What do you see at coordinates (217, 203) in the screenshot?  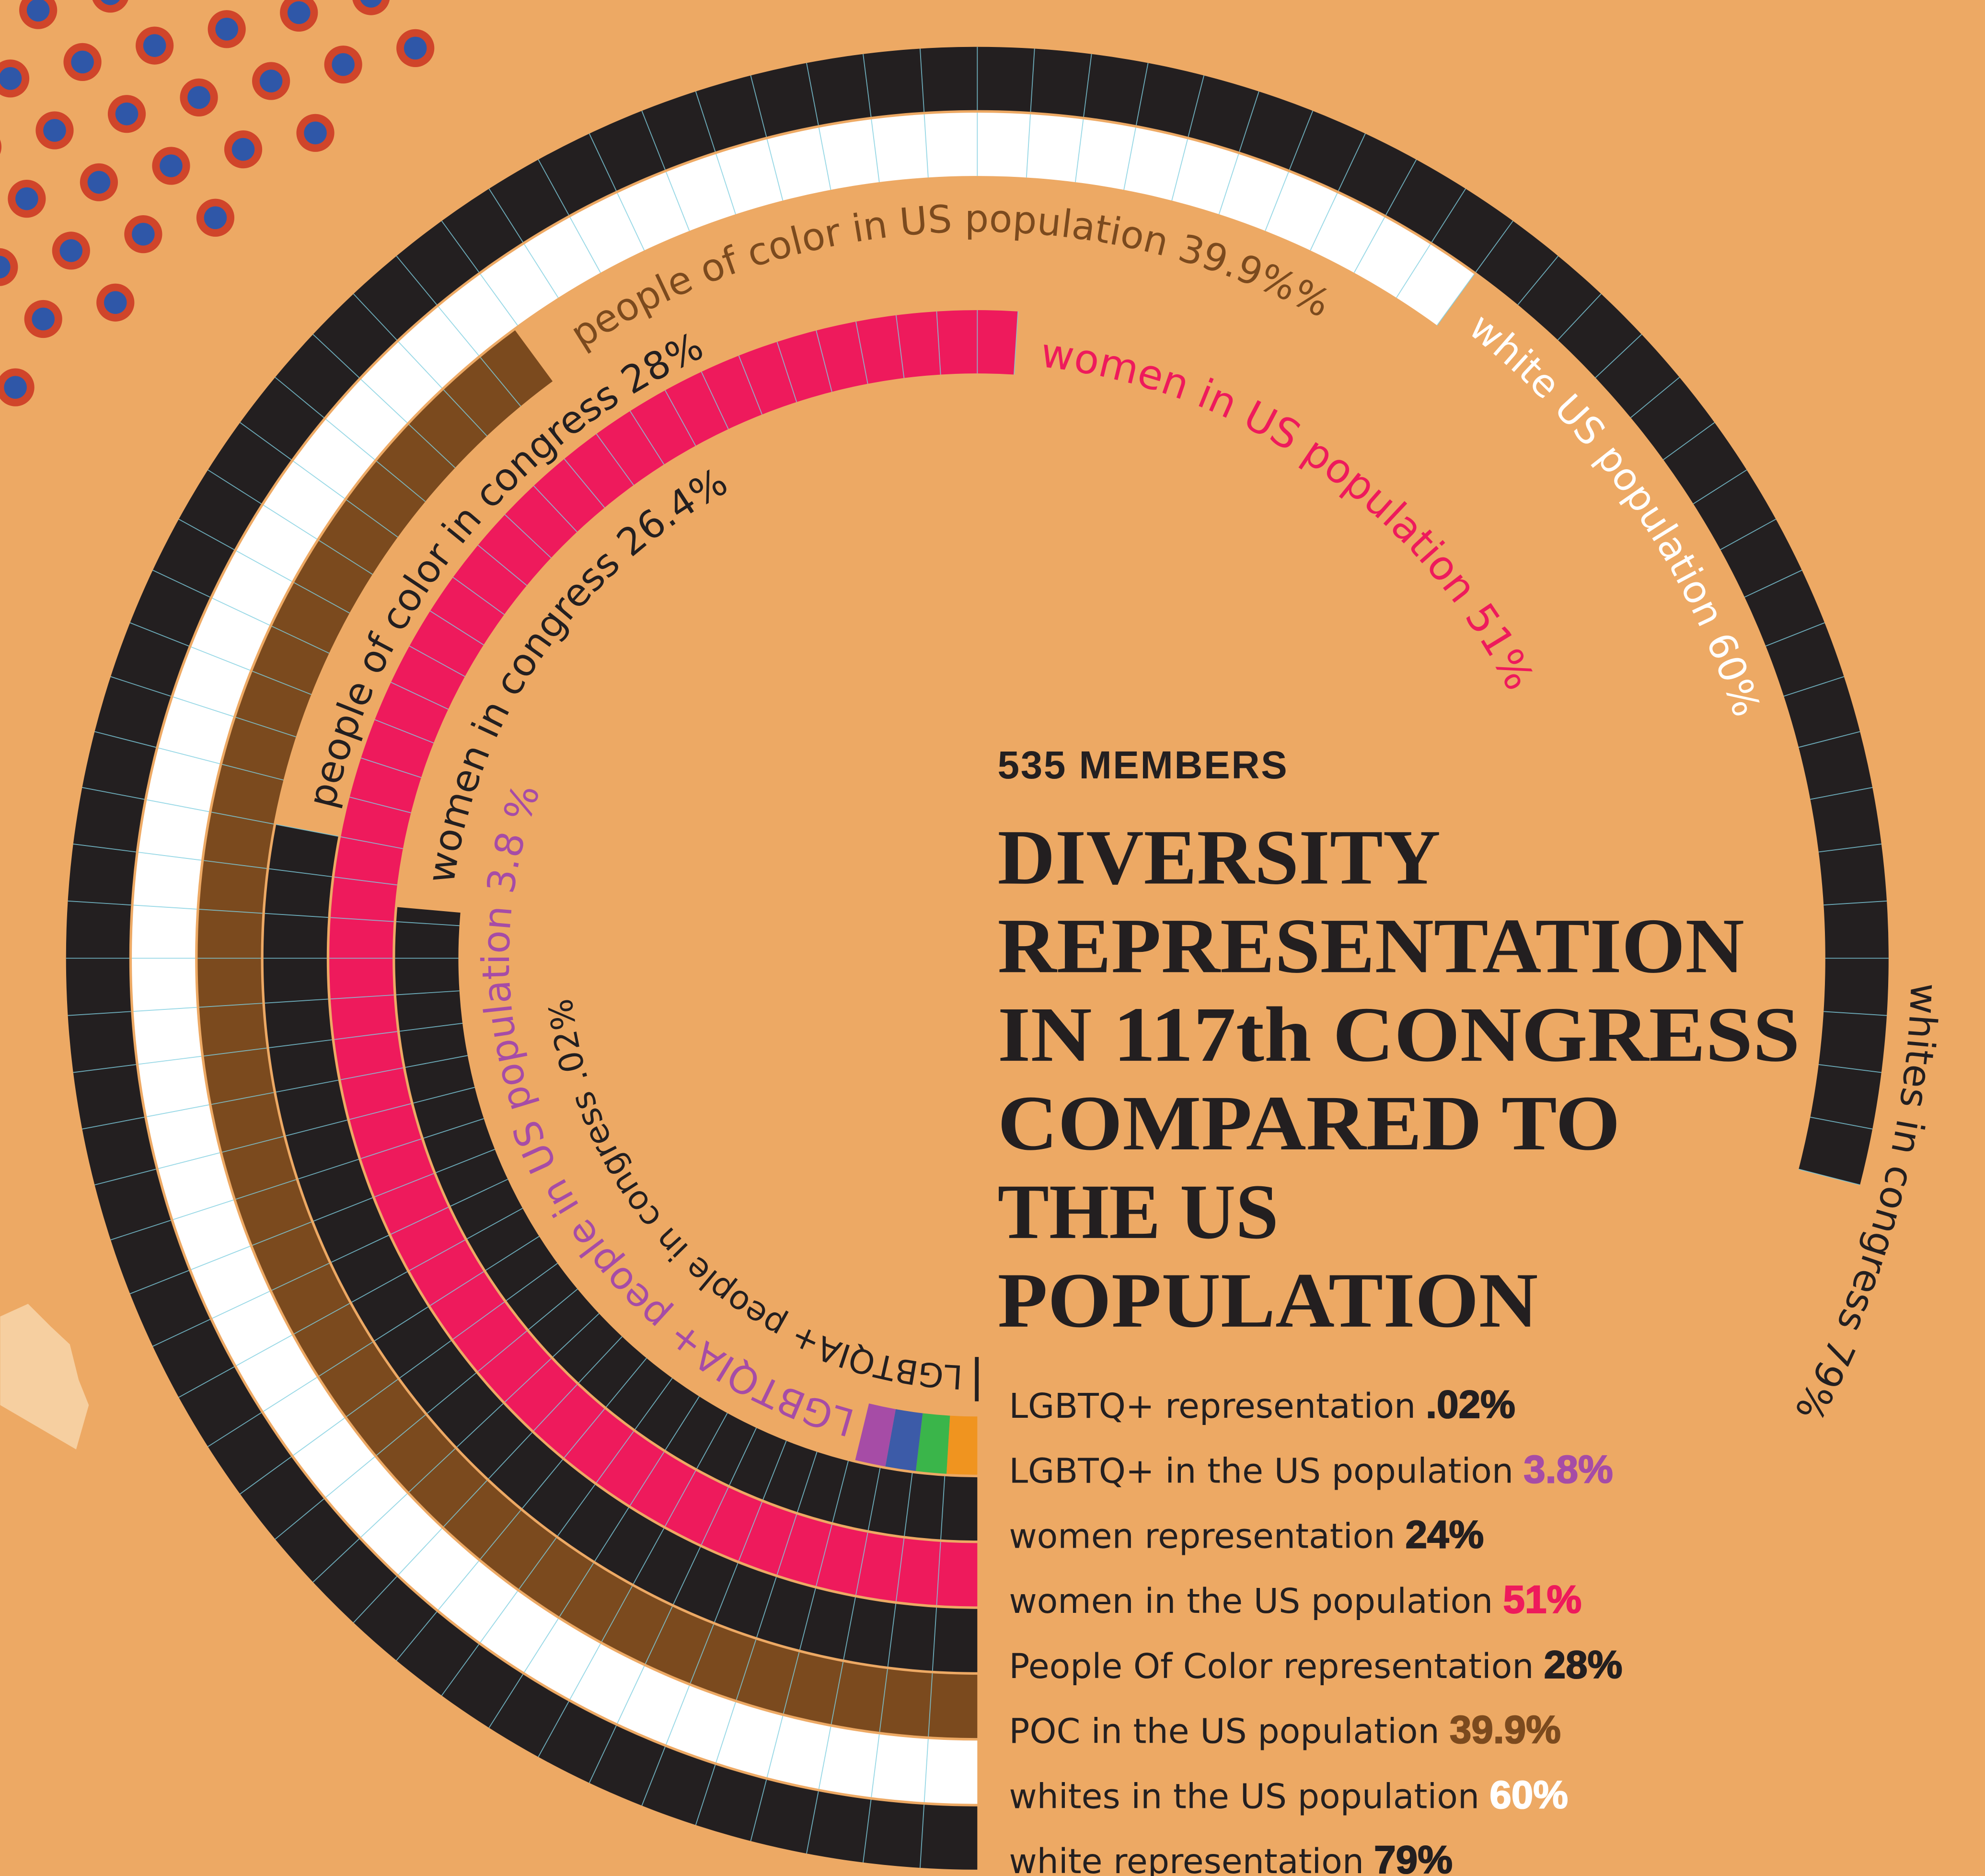 I see `dot-pattern` at bounding box center [217, 203].